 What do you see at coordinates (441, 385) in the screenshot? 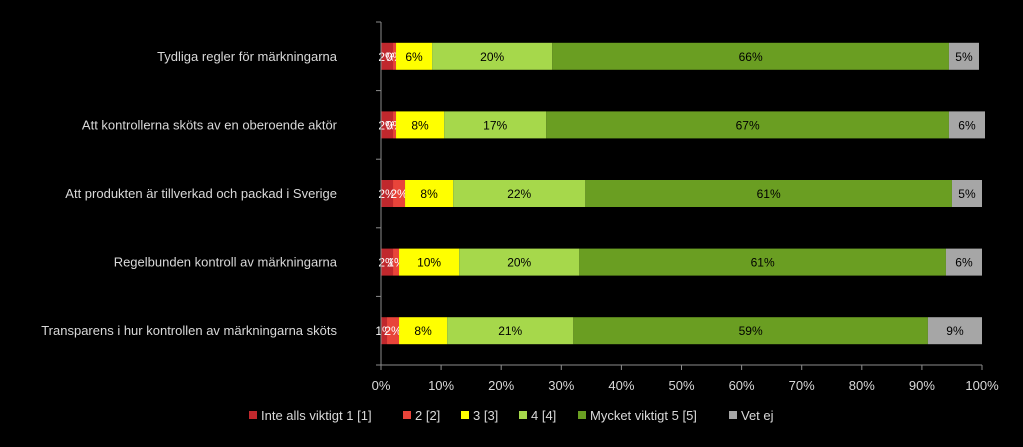
I see `x-tick-label: 10%` at bounding box center [441, 385].